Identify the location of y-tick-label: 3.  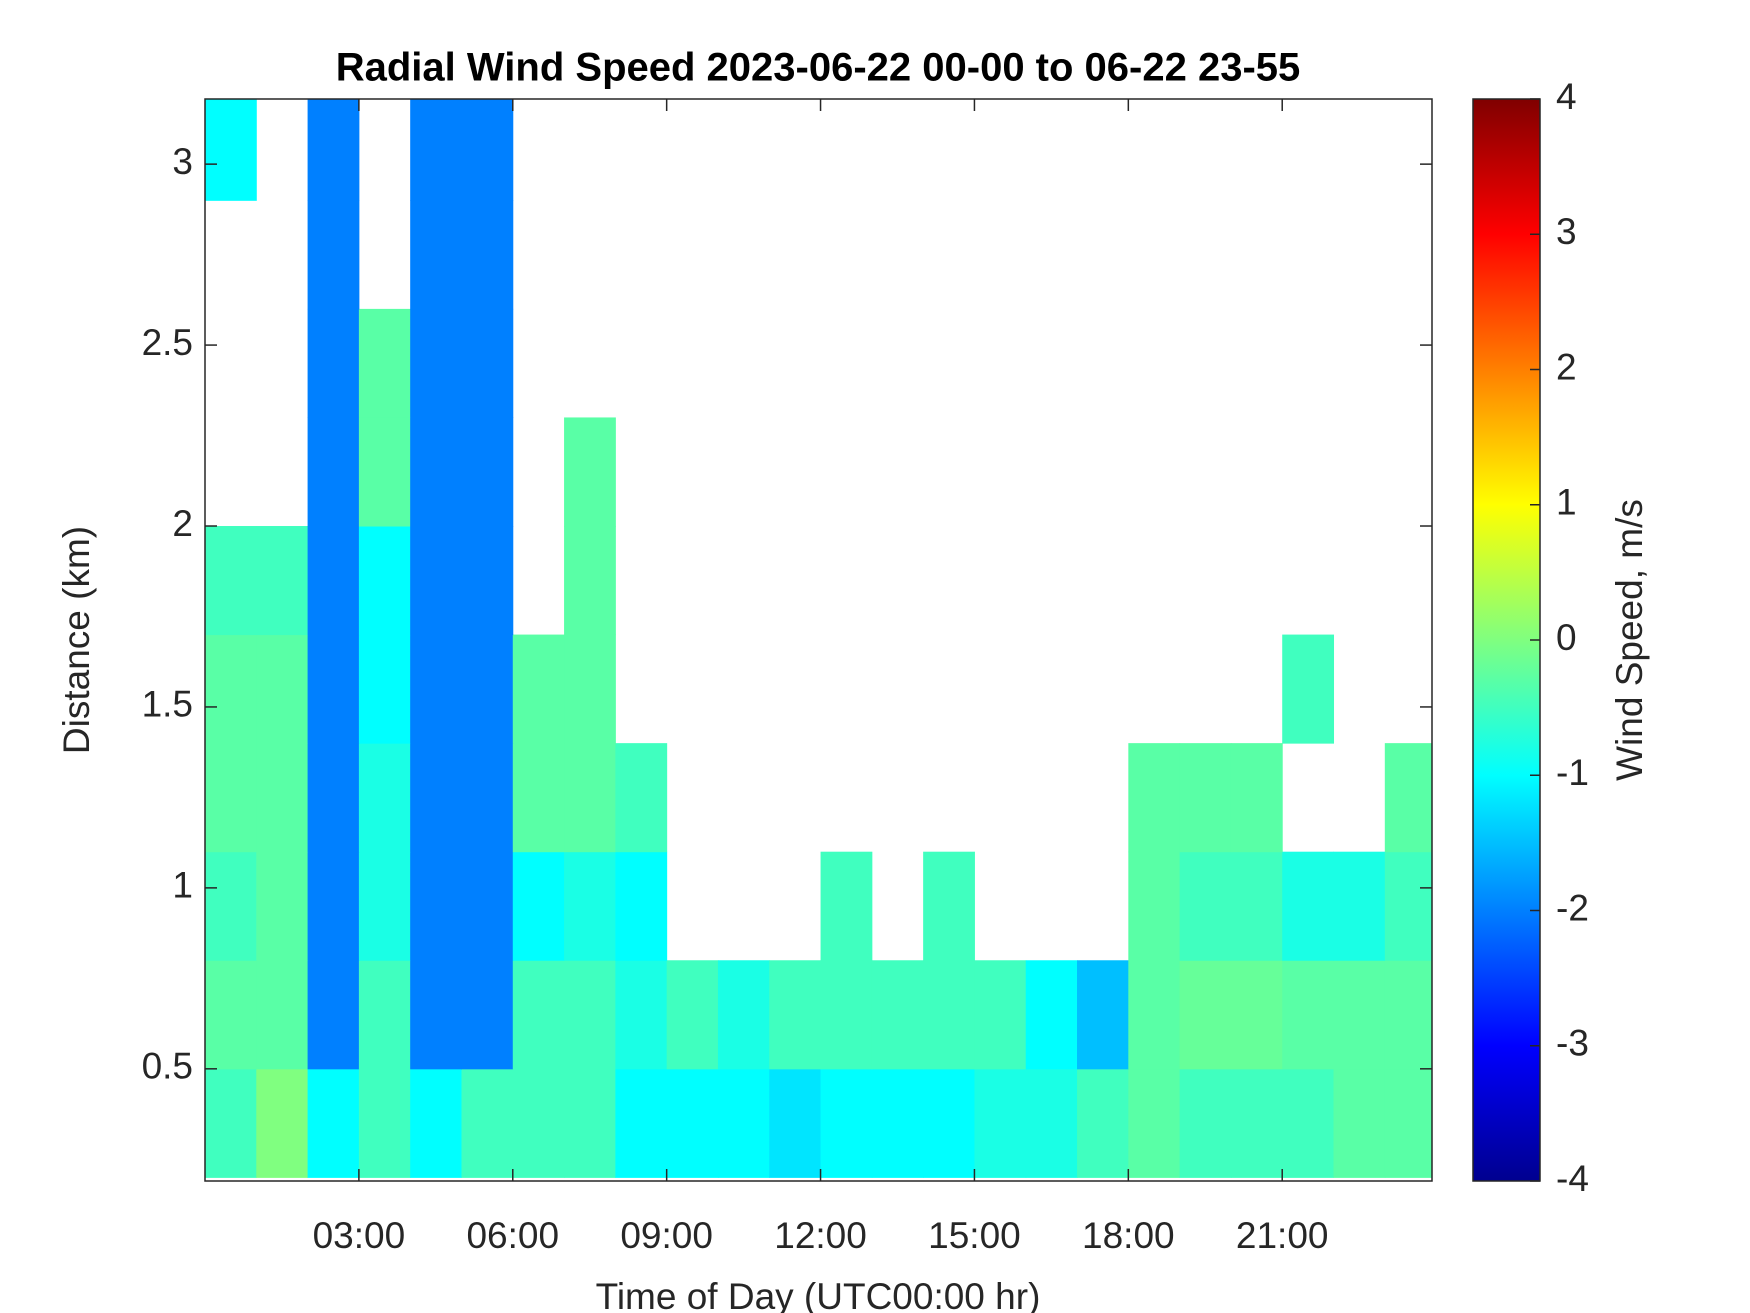
(182, 161).